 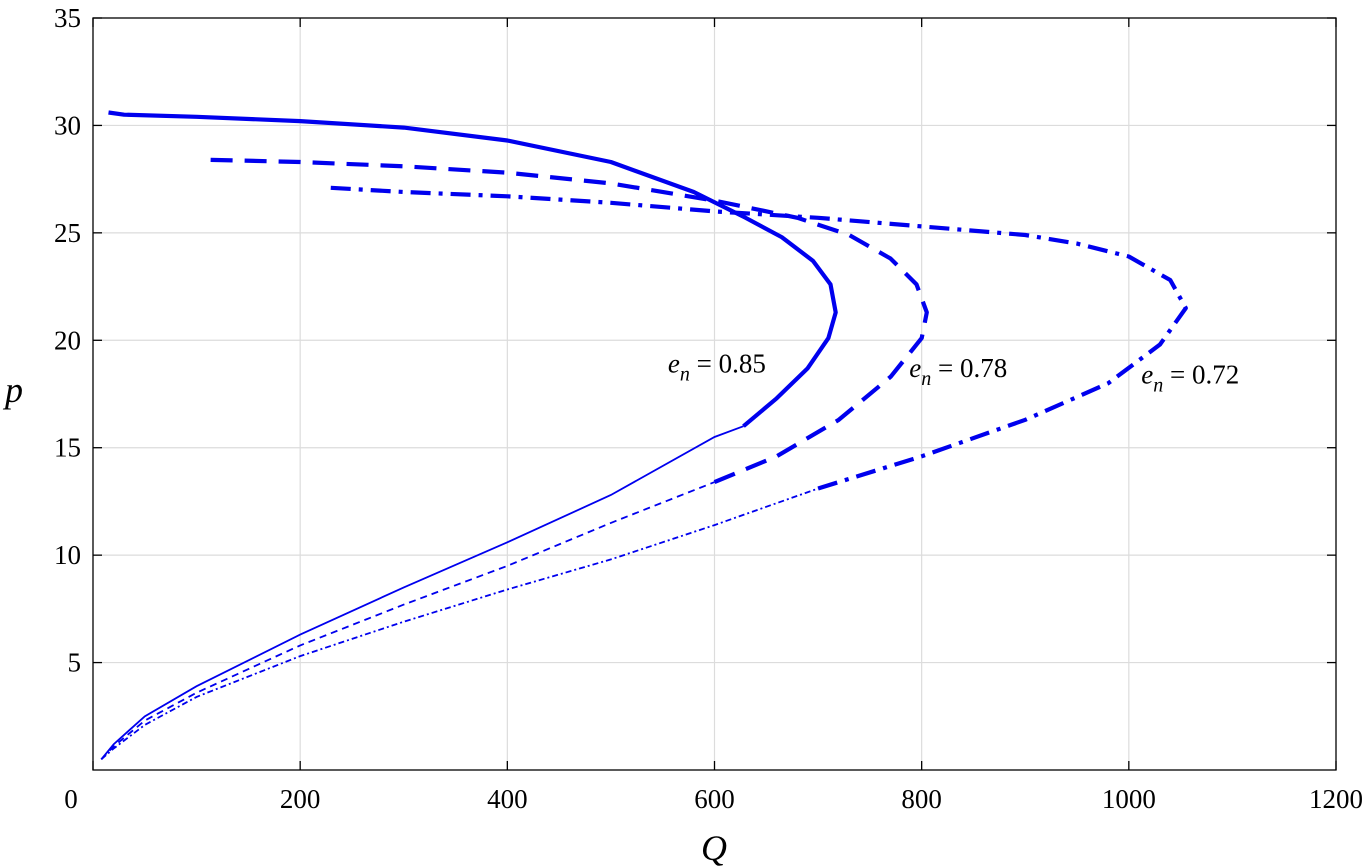 I want to click on curve-label-2: en = 0.78, so click(x=958, y=371).